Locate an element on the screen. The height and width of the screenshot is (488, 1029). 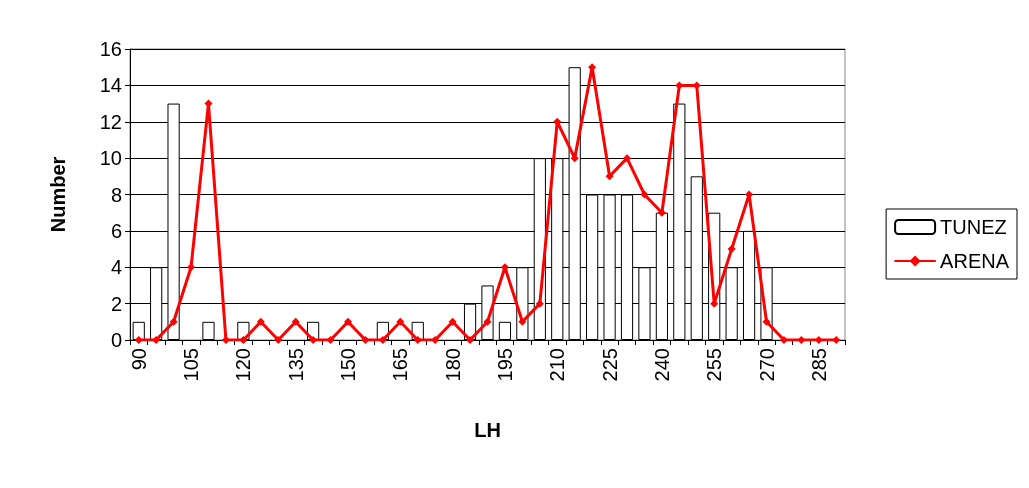
y-tick-label: 4 is located at coordinates (116, 267).